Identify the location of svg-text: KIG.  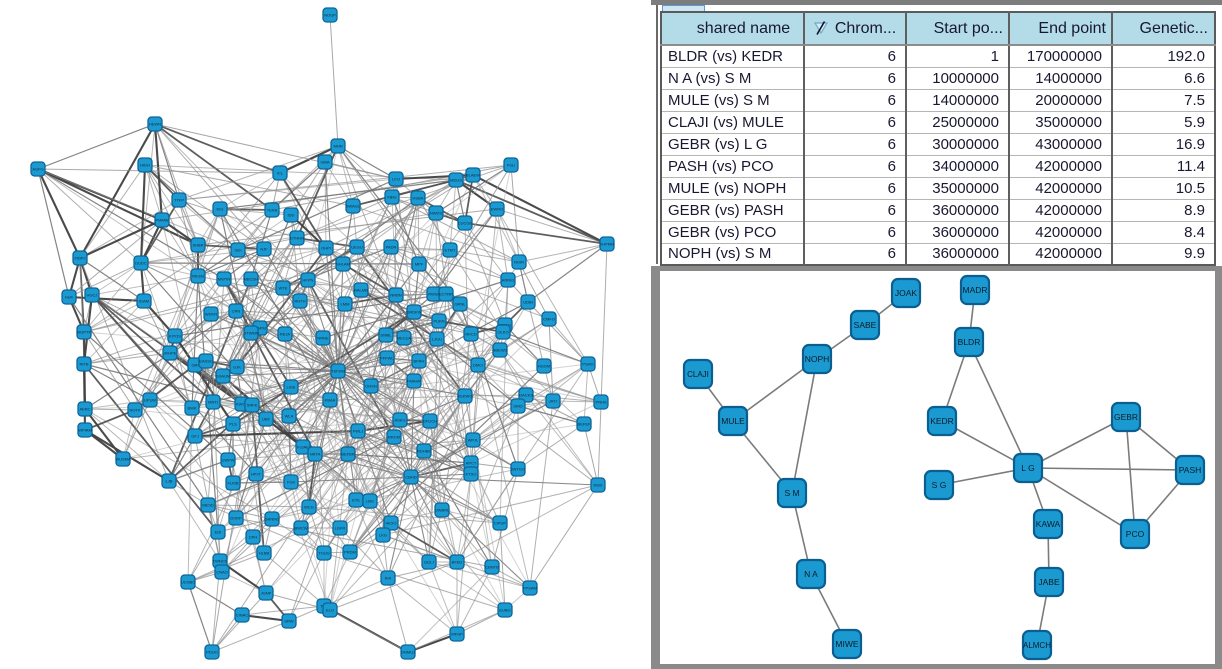
(220, 209).